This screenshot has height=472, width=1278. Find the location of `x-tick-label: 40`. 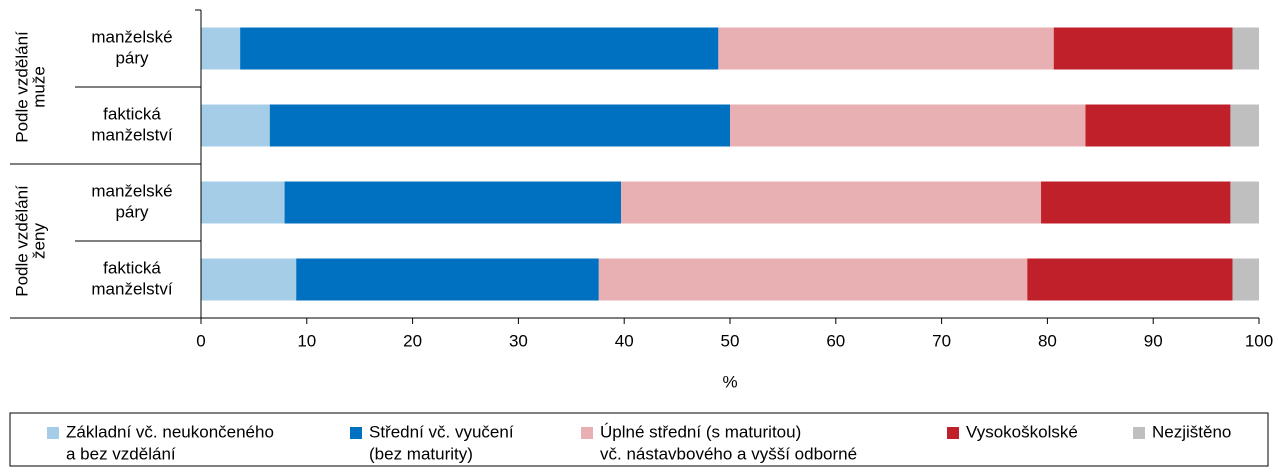

x-tick-label: 40 is located at coordinates (624, 340).